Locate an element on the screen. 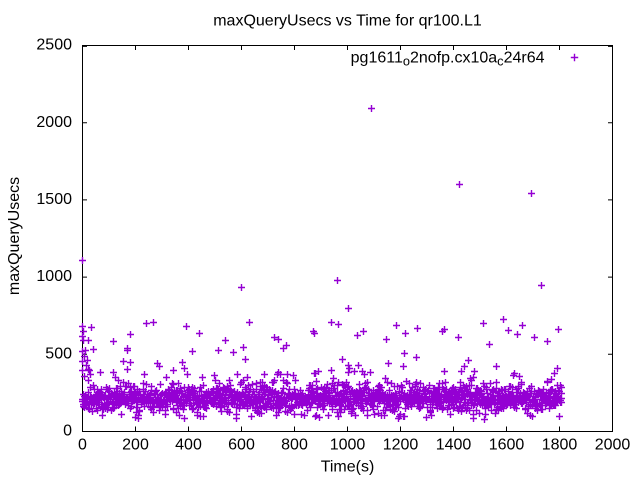  svg-text: 600 is located at coordinates (241, 445).